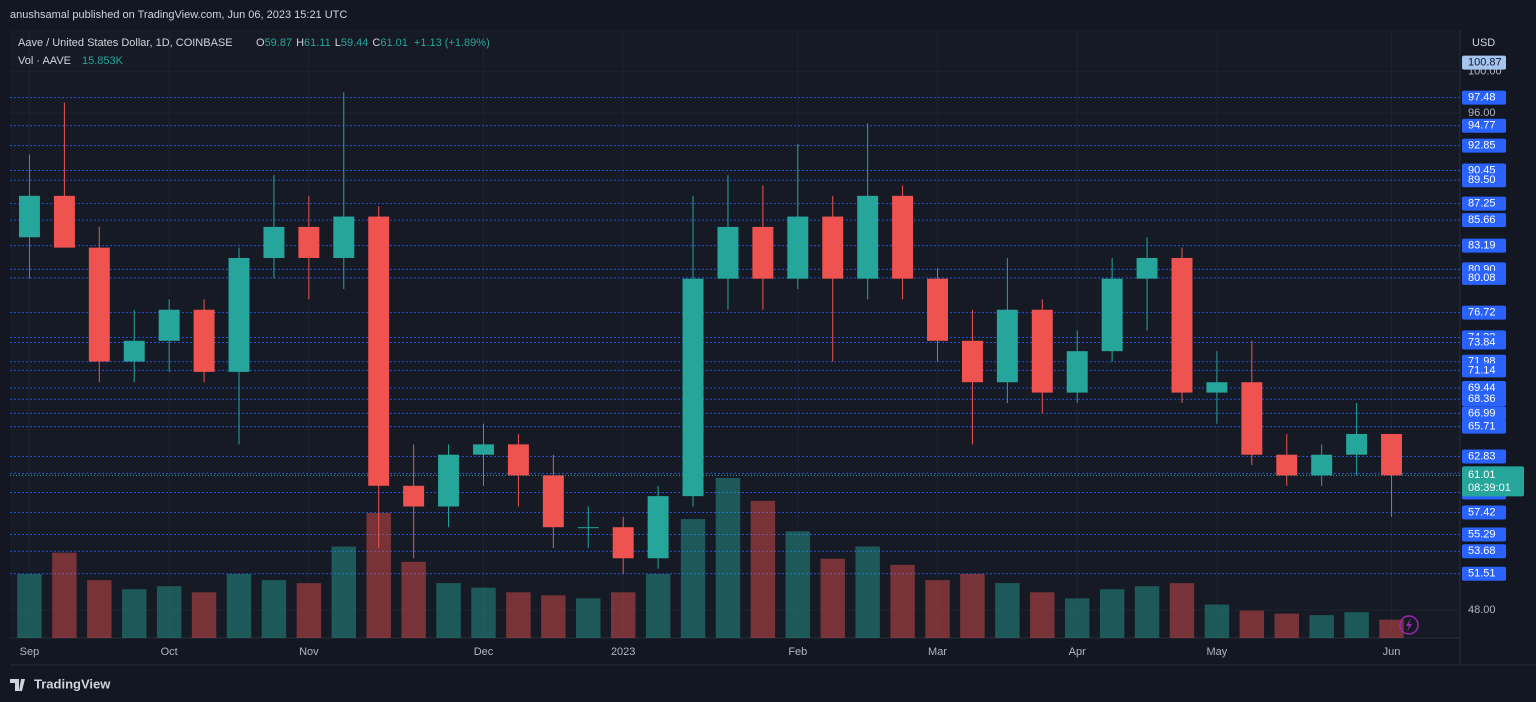 Image resolution: width=1536 pixels, height=702 pixels. What do you see at coordinates (317, 43) in the screenshot?
I see `ohlc-value: 61.11` at bounding box center [317, 43].